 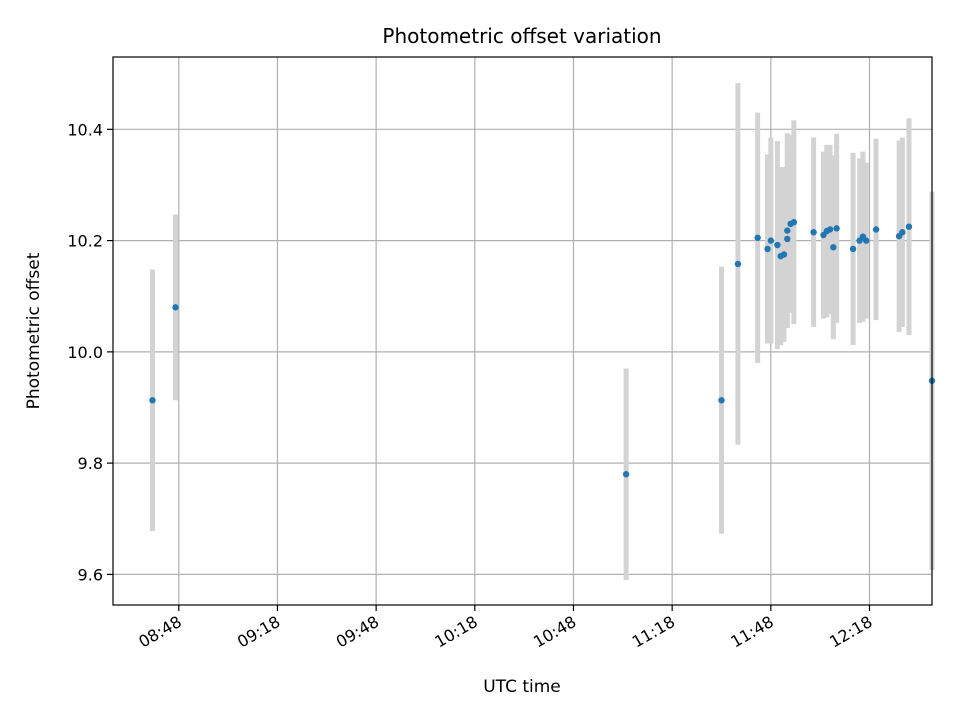 I want to click on y-tick-label: 10.0, so click(x=85, y=352).